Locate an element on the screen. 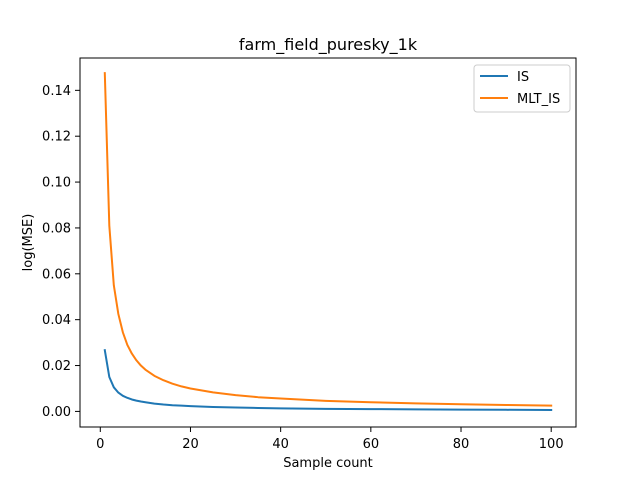 The width and height of the screenshot is (640, 480). y-tick-label: 0.12 is located at coordinates (56, 137).